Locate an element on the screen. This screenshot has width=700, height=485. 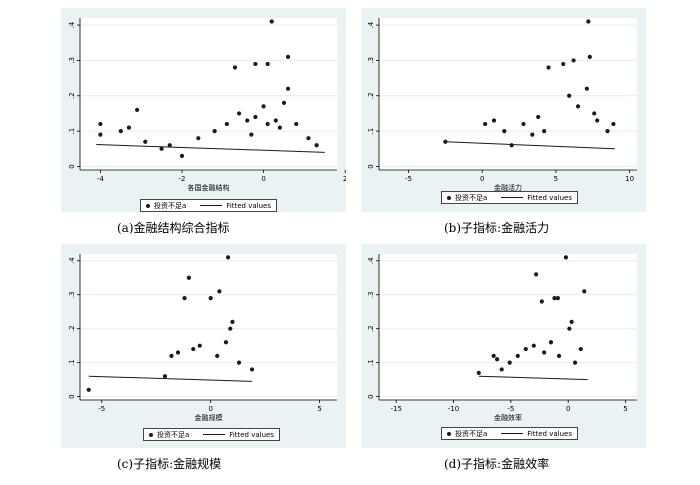
chart-svg-b: 0 .1 .2 .3 .4 -5 0 5 10 金融活力 is located at coordinates (502, 105).